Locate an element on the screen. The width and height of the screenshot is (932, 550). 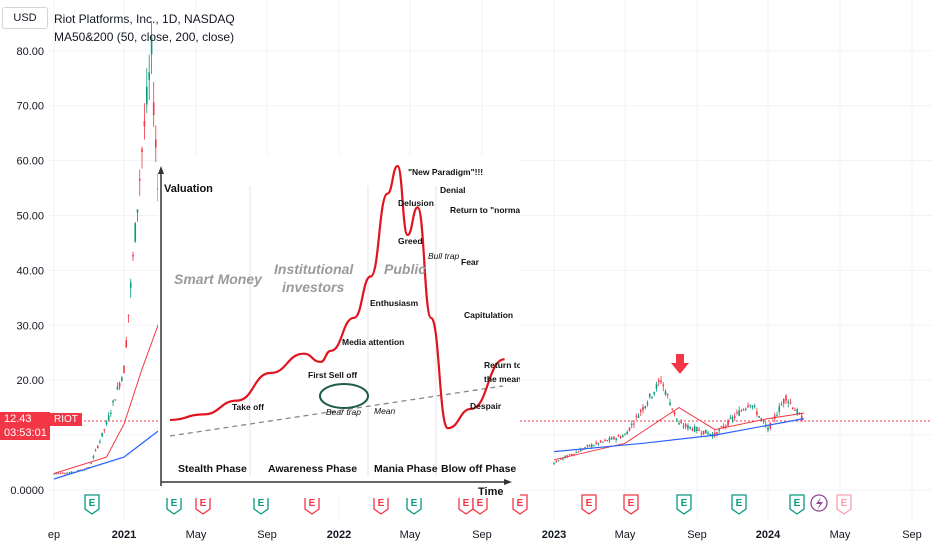
cycle-annotation: Enthusiasm is located at coordinates (394, 303).